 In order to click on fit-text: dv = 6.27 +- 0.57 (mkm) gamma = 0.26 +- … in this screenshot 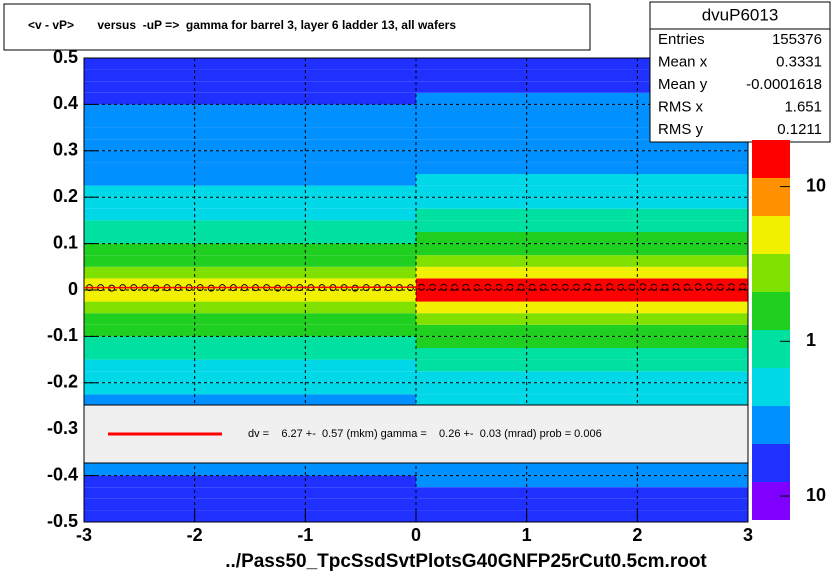, I will do `click(425, 434)`.